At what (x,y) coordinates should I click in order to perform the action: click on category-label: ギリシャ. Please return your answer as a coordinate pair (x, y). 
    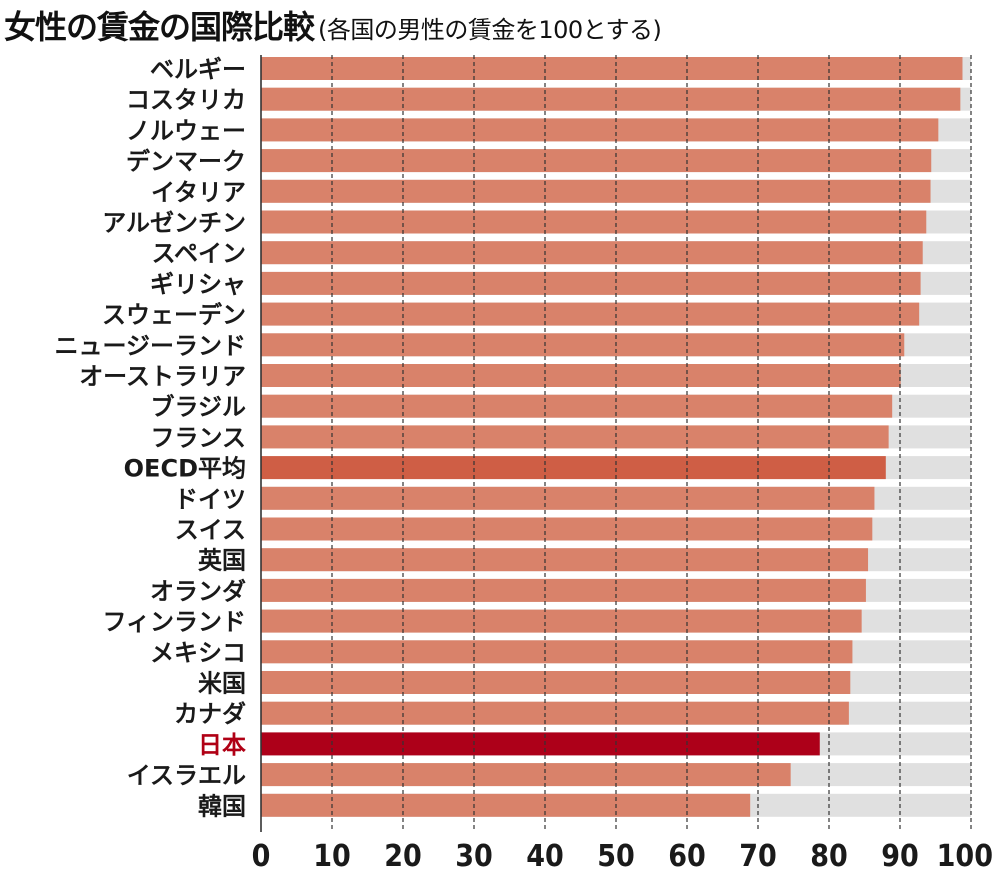
    Looking at the image, I should click on (198, 284).